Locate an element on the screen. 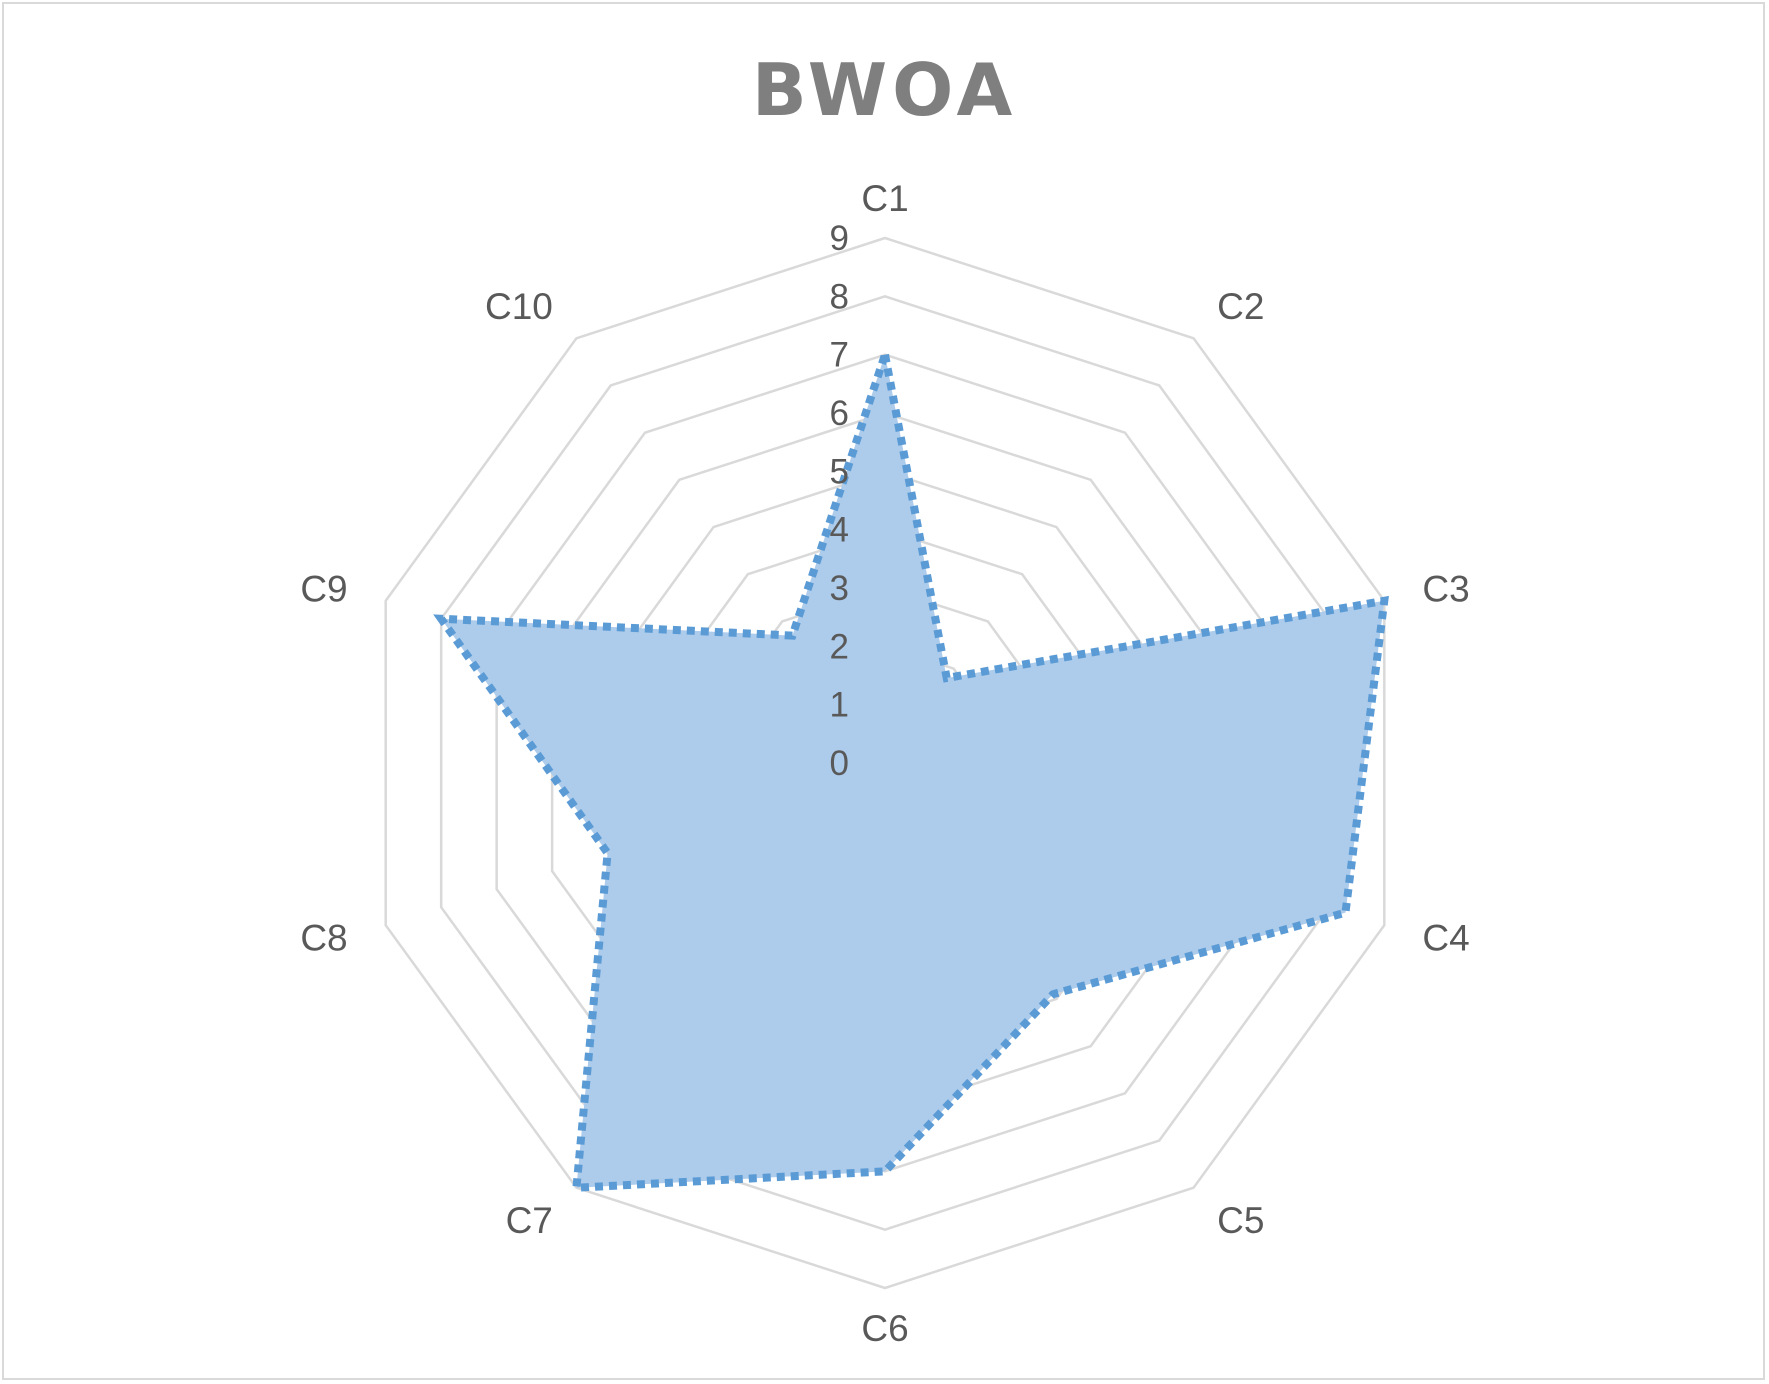 This screenshot has height=1384, width=1769. tick-label-0: 0 is located at coordinates (839, 763).